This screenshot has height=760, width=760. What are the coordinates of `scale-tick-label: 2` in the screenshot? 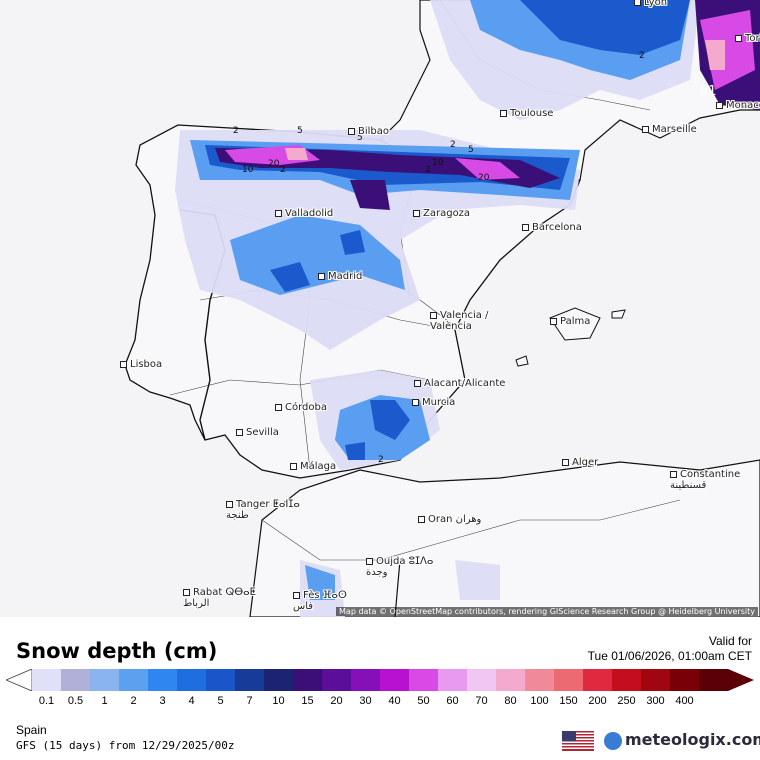 It's located at (133, 701).